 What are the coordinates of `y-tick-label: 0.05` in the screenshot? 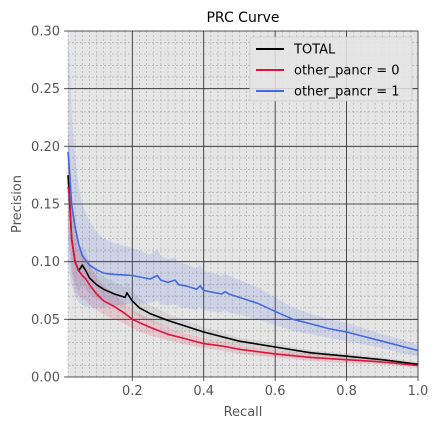 It's located at (45, 320).